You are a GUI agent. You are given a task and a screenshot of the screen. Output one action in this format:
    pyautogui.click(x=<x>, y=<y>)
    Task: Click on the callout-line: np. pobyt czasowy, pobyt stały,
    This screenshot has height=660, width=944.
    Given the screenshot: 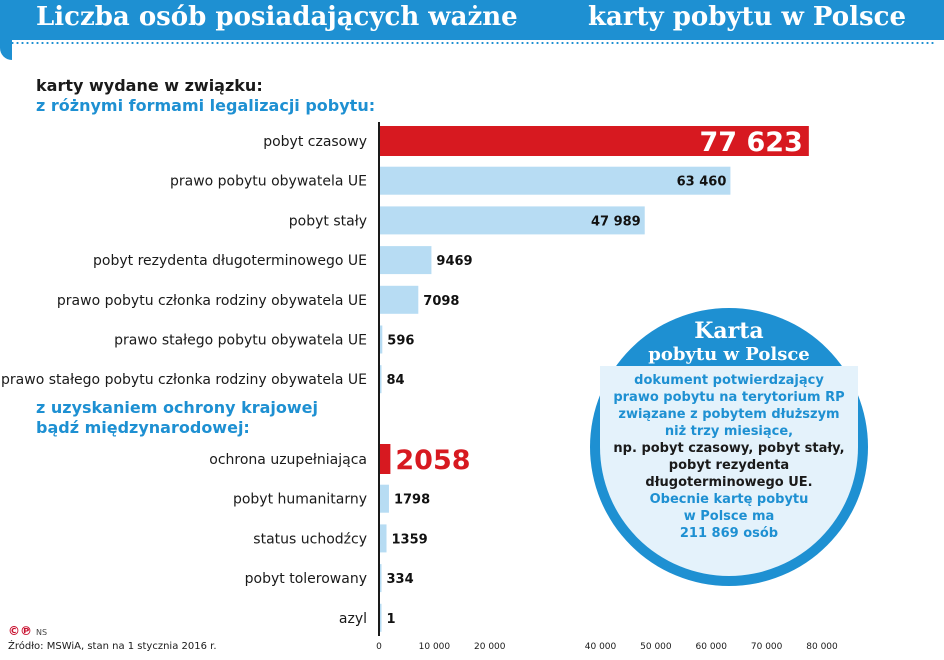 What is the action you would take?
    pyautogui.click(x=729, y=448)
    